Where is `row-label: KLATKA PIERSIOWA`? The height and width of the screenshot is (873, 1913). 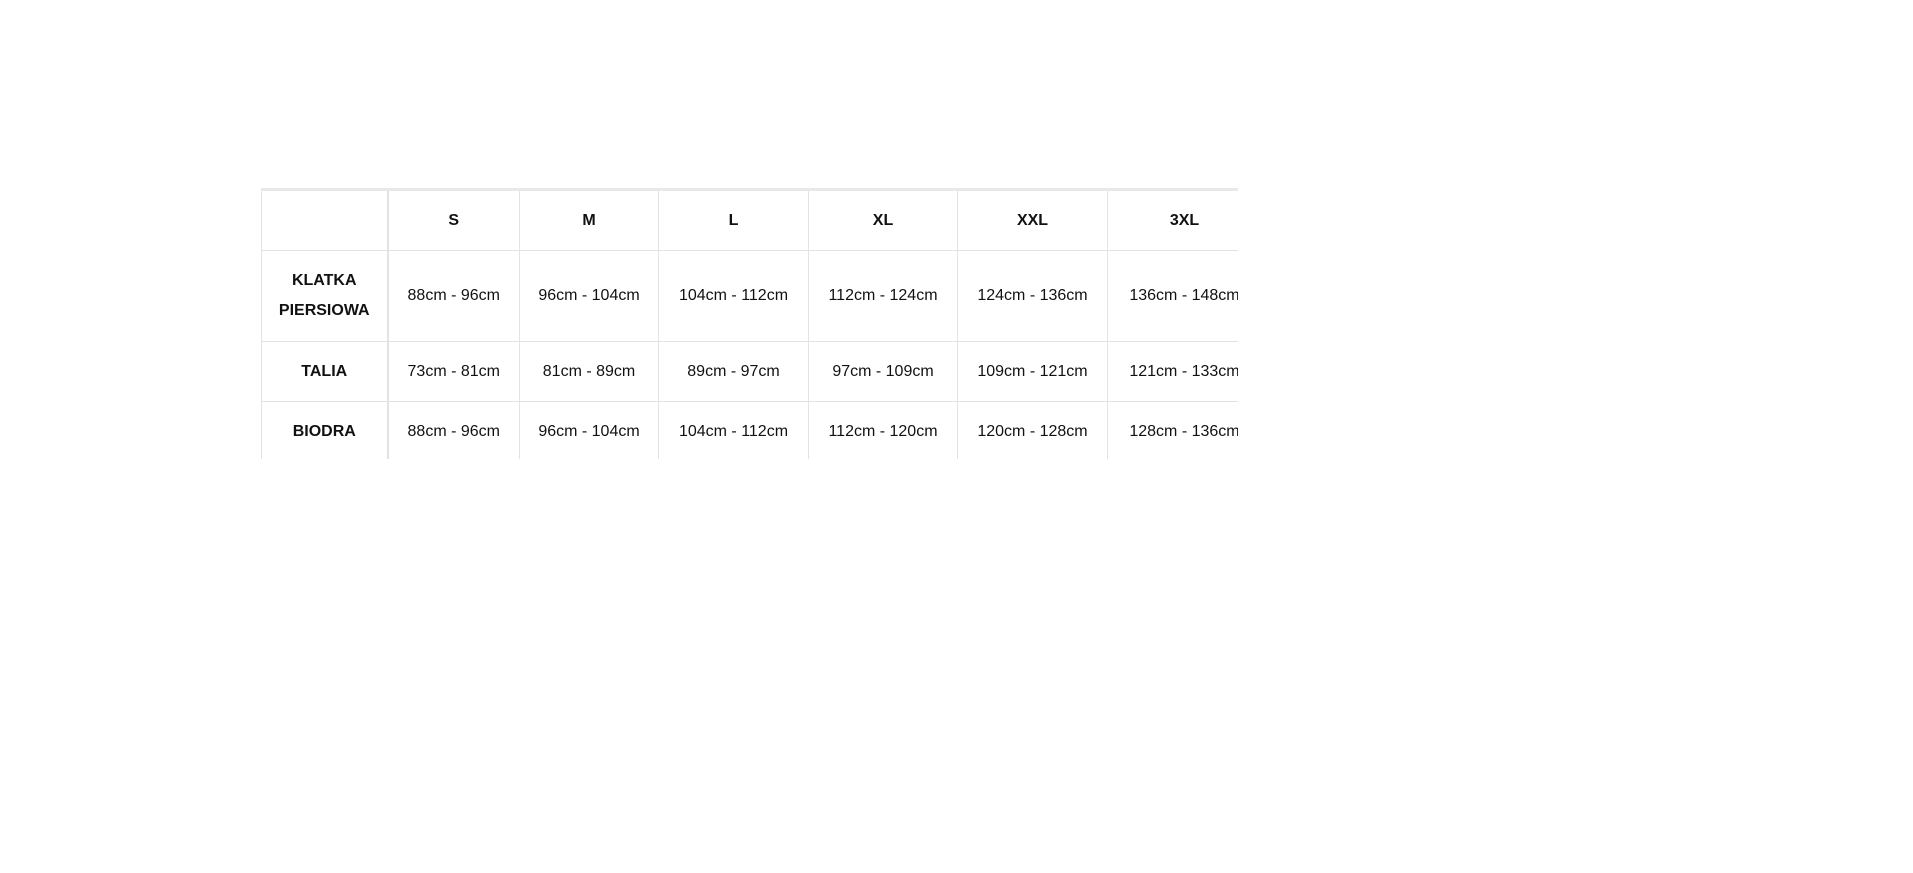
row-label: KLATKA PIERSIOWA is located at coordinates (325, 296).